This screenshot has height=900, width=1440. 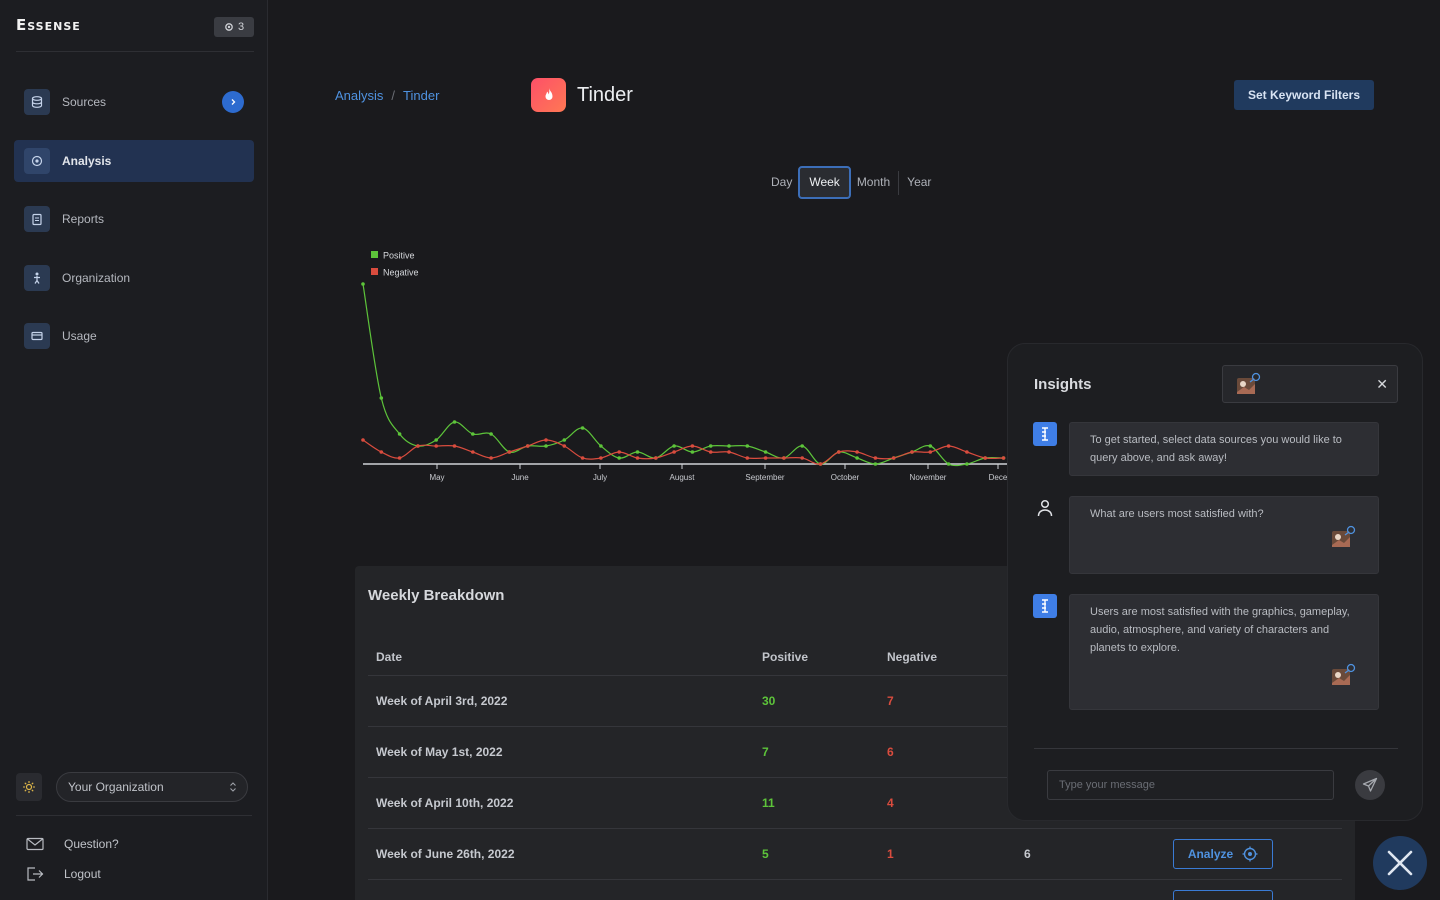 What do you see at coordinates (683, 452) in the screenshot?
I see `series-line-negative` at bounding box center [683, 452].